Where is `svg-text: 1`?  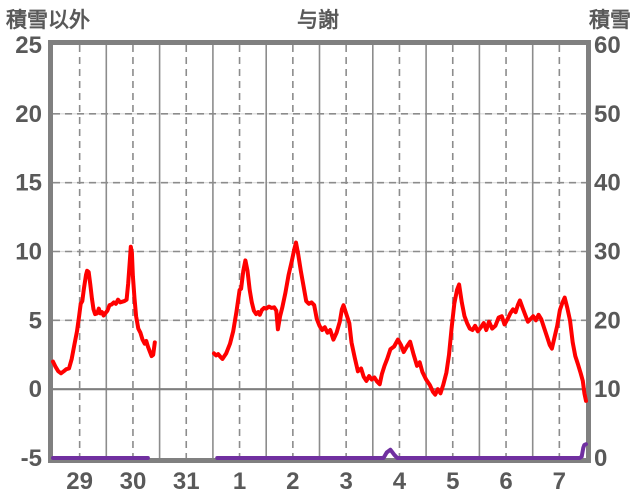 svg-text: 1 is located at coordinates (239, 481).